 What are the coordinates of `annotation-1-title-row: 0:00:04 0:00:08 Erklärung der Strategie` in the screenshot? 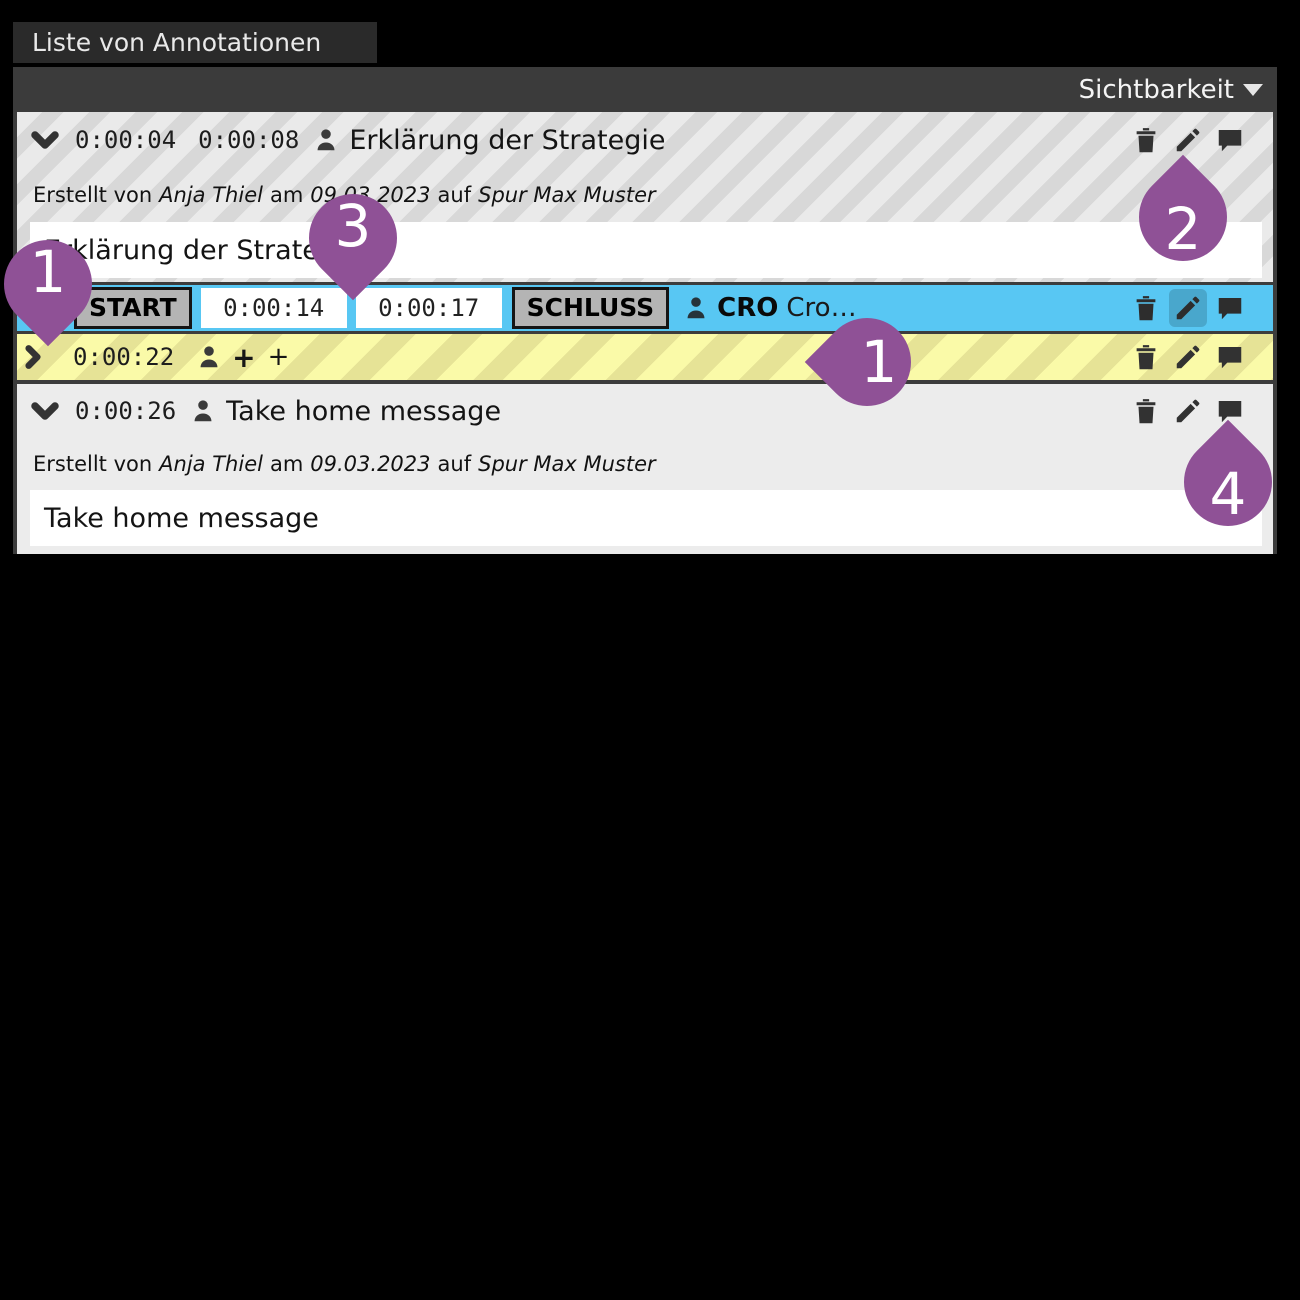 It's located at (645, 140).